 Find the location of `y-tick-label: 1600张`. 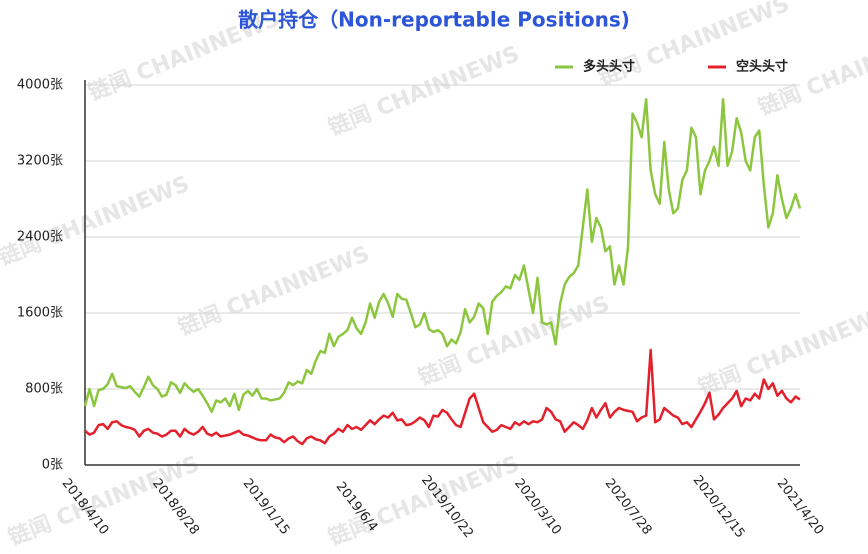

y-tick-label: 1600张 is located at coordinates (40, 313).